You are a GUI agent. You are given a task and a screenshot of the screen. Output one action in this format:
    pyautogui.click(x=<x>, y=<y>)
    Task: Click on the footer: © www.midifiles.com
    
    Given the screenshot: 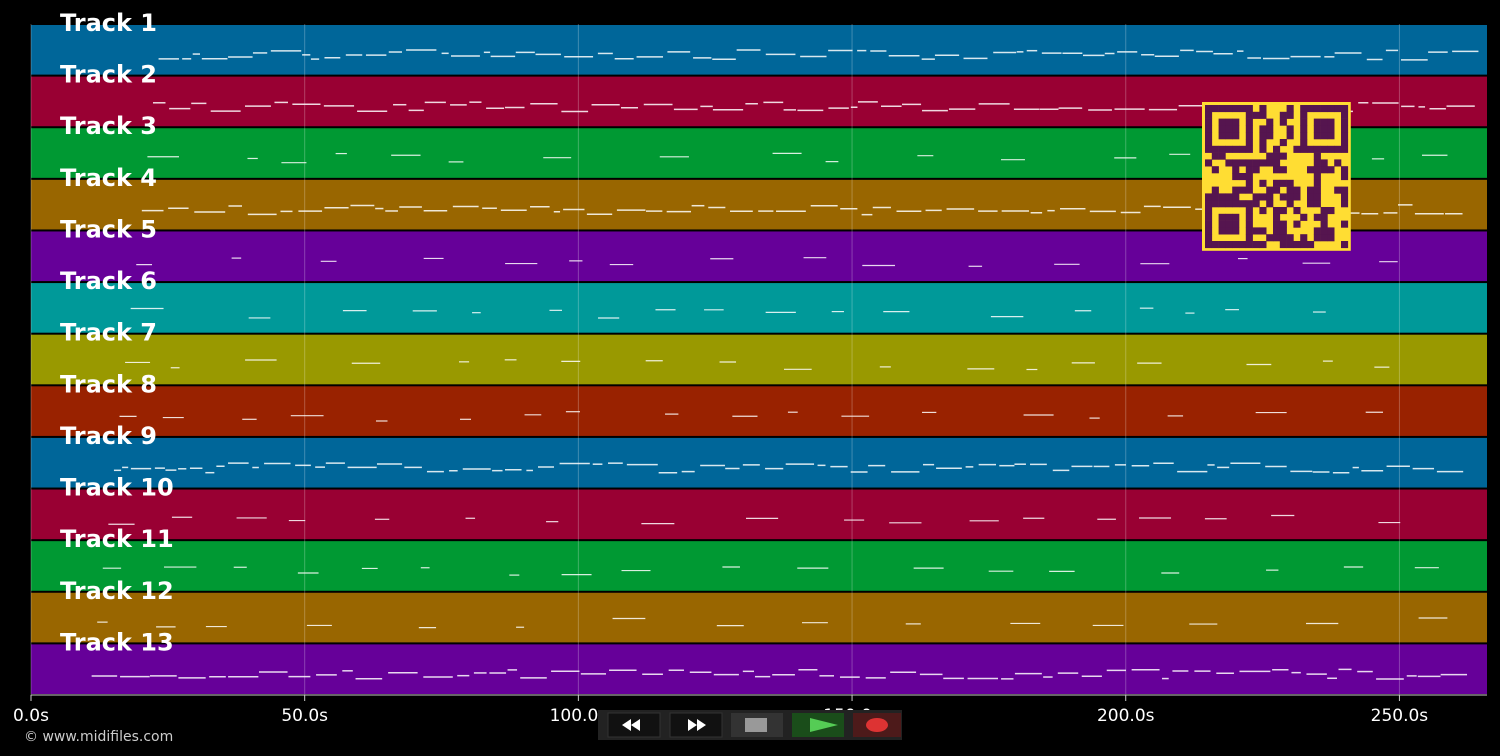 What is the action you would take?
    pyautogui.click(x=98, y=737)
    